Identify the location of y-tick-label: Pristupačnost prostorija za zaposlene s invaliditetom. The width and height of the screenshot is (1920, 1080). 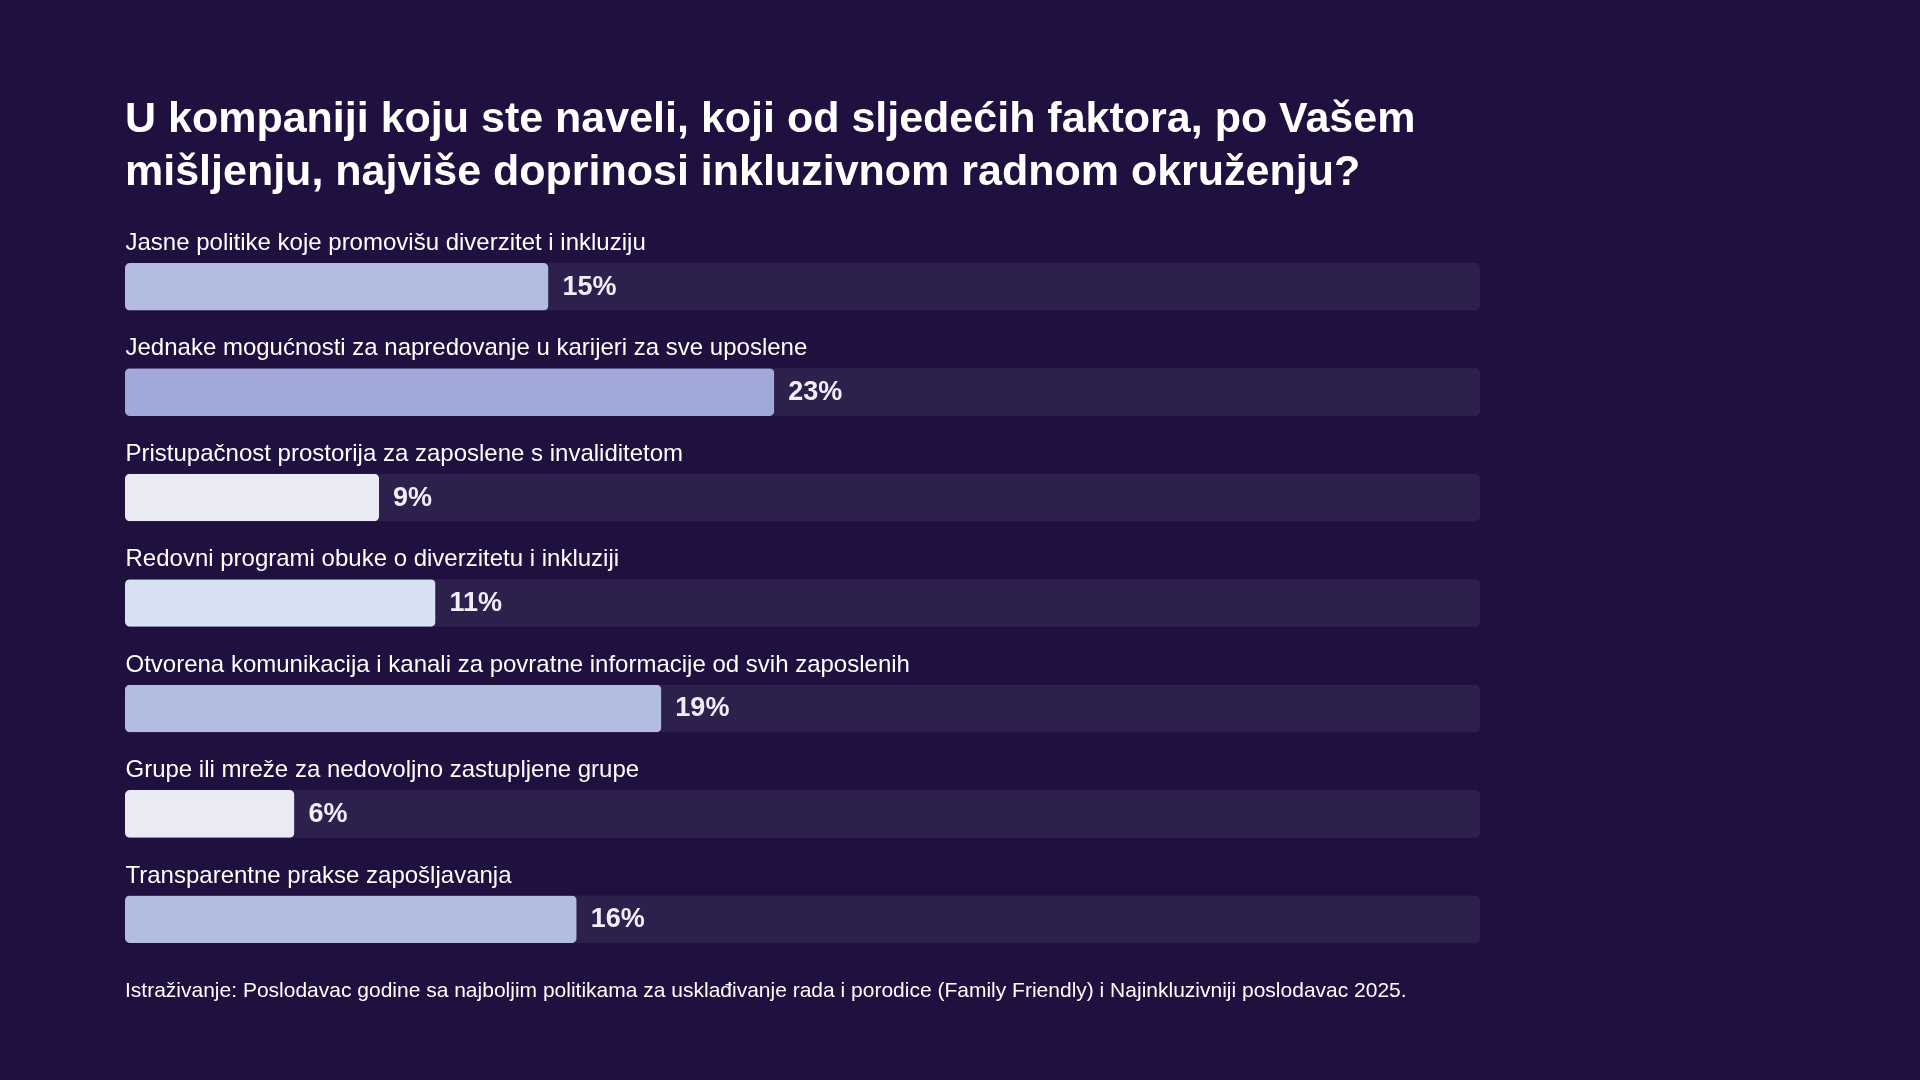
(404, 452).